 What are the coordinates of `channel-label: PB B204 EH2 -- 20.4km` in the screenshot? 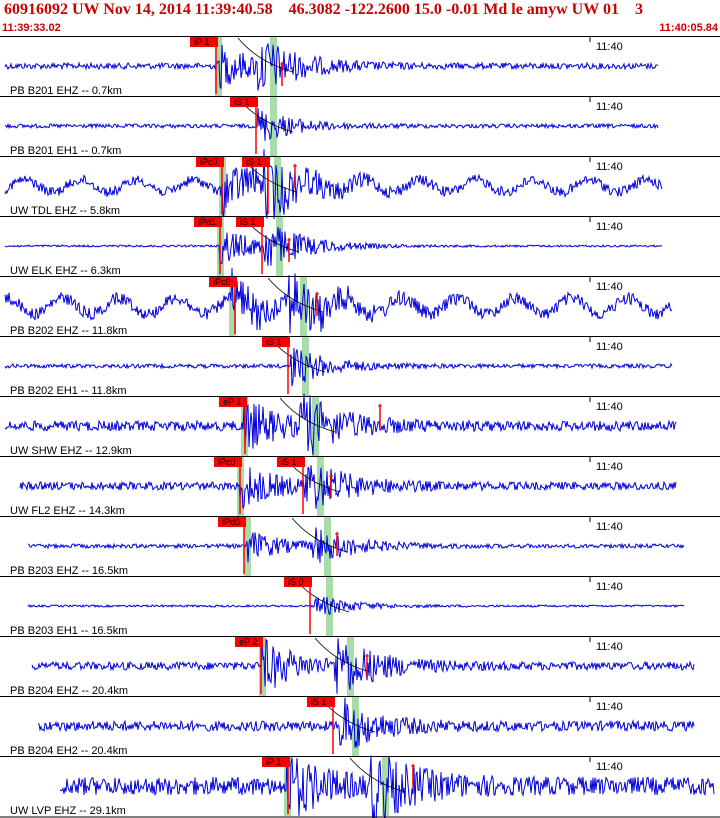 It's located at (68, 751).